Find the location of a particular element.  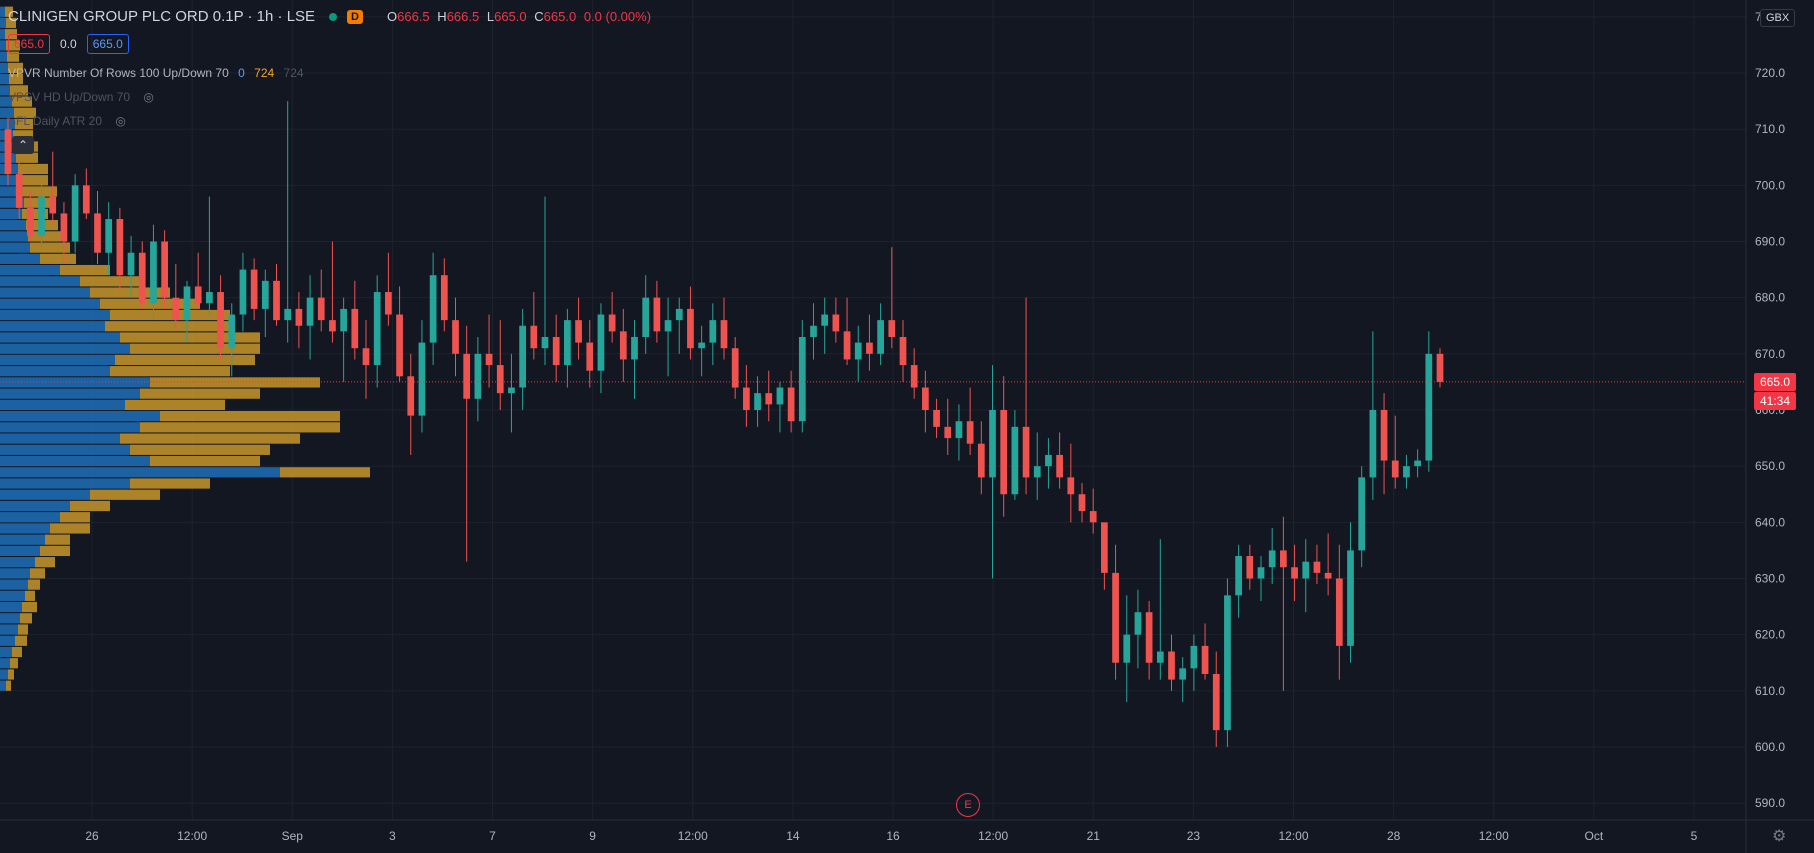

y-tick-label: 600.0 is located at coordinates (1770, 747).